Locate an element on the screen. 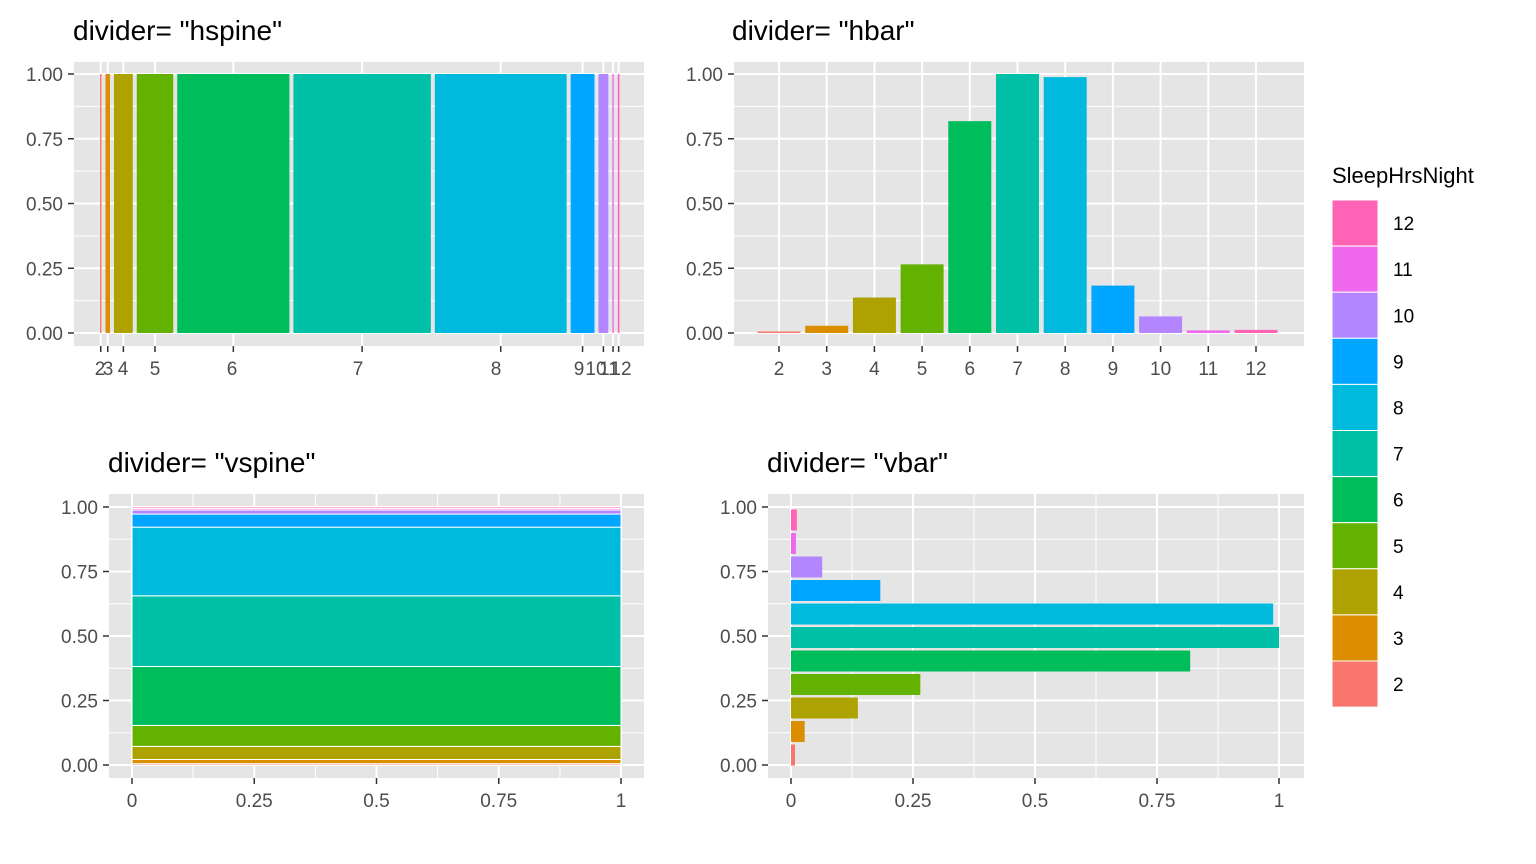 This screenshot has height=864, width=1536. hspine-xtick-label: 2 is located at coordinates (100, 369).